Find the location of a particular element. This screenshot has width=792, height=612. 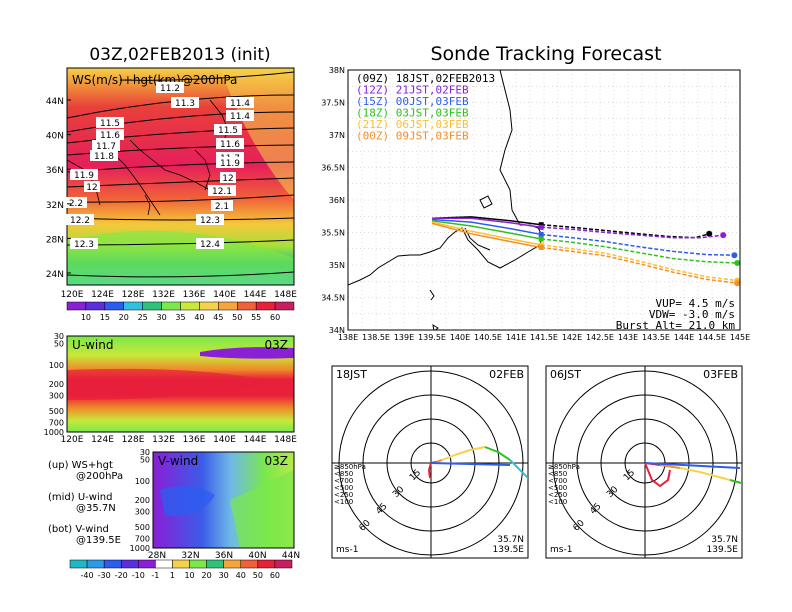

map-ytick-label: 37.5N is located at coordinates (333, 103).